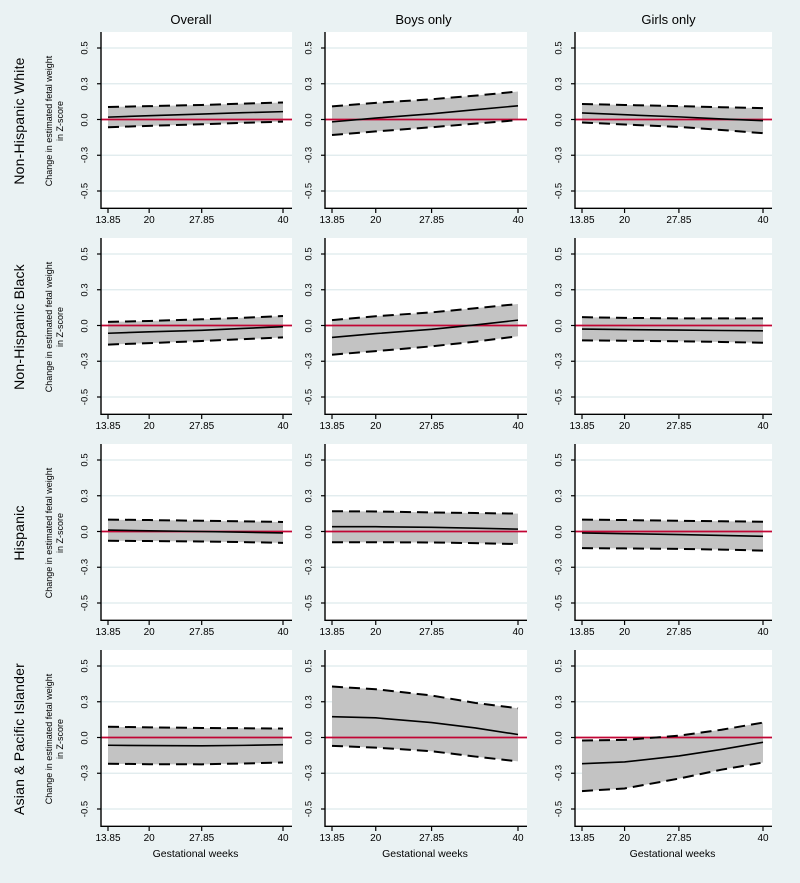 The image size is (800, 883). I want to click on column-header-boys-only: Boys only, so click(423, 19).